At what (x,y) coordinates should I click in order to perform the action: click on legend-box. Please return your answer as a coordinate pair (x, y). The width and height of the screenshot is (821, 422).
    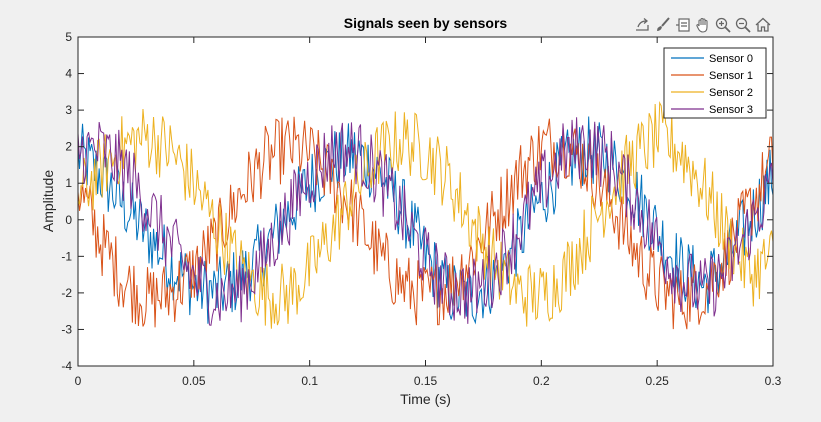
    Looking at the image, I should click on (715, 83).